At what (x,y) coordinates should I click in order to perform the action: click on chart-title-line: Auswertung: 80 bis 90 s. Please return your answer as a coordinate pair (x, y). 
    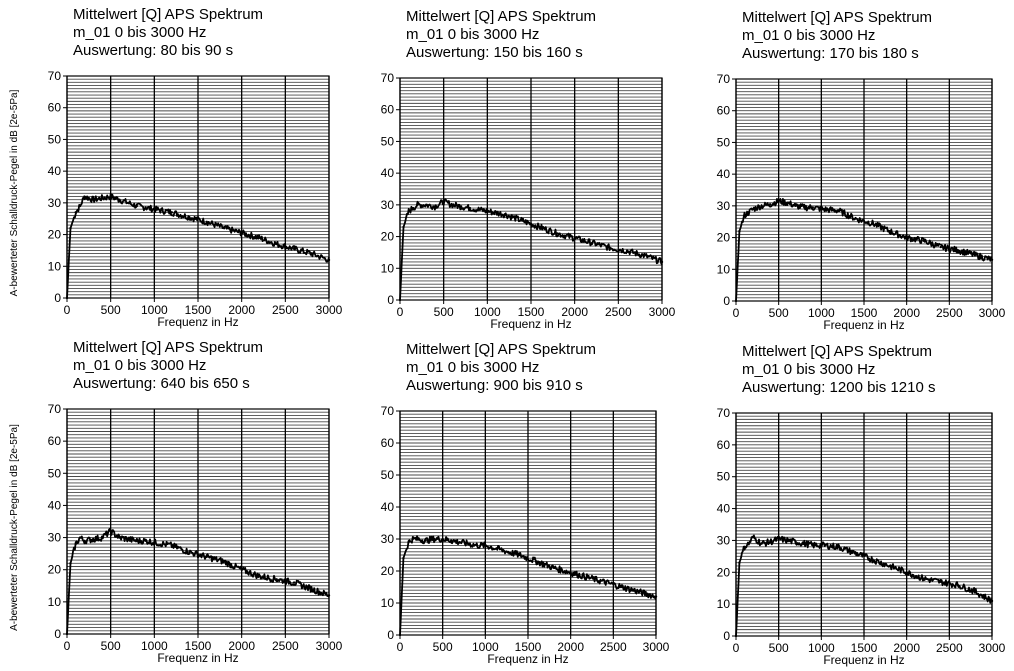
    Looking at the image, I should click on (153, 50).